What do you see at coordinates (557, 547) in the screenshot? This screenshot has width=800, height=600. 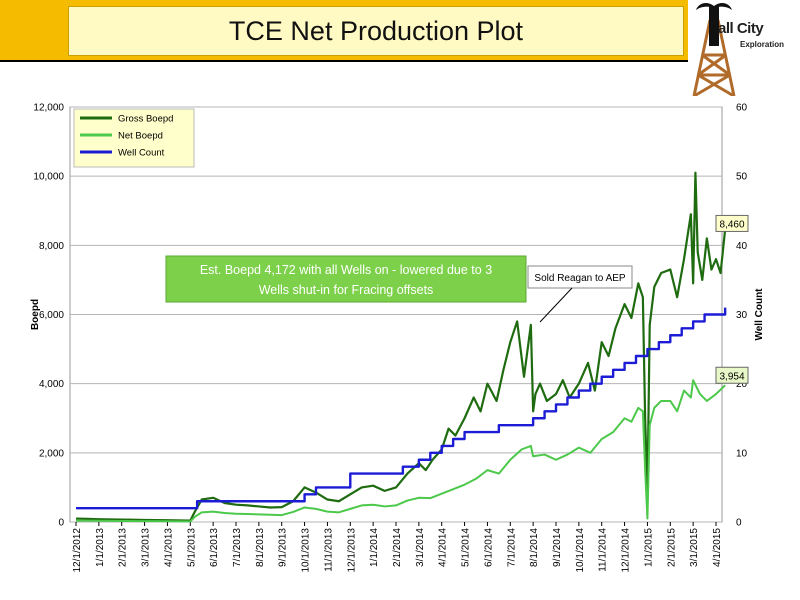 I see `x-tick-label: 9/1/2014` at bounding box center [557, 547].